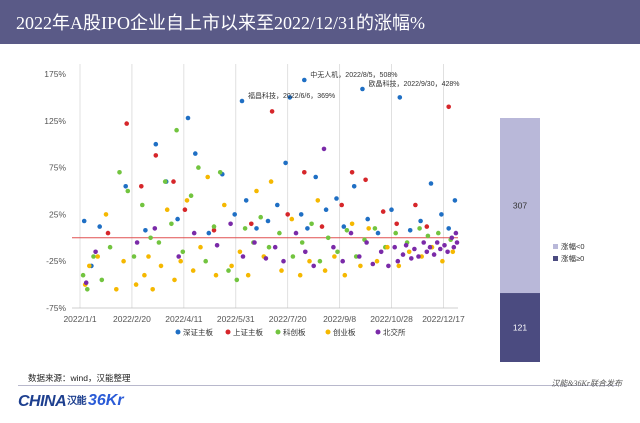 The width and height of the screenshot is (640, 423). I want to click on x-tick-label: 2022/12/17, so click(443, 319).